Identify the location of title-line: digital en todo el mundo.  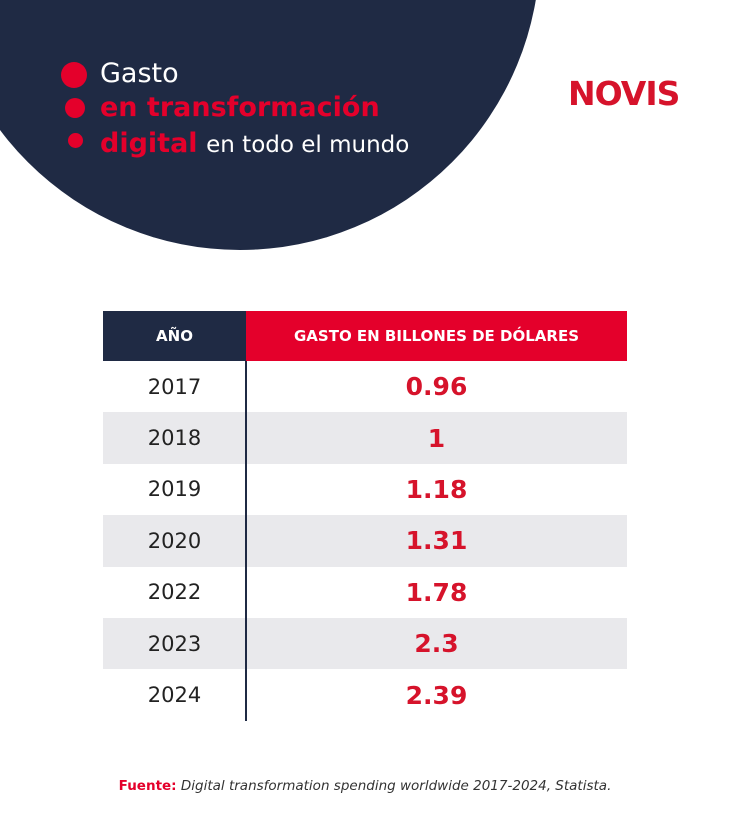
(254, 143).